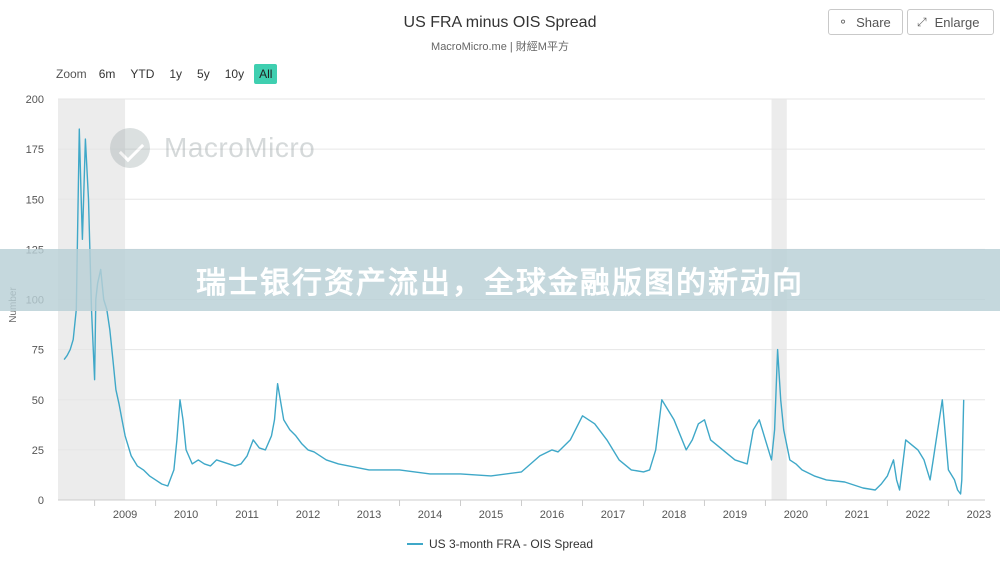 Image resolution: width=1000 pixels, height=561 pixels. I want to click on range-10y-button: 10y, so click(234, 74).